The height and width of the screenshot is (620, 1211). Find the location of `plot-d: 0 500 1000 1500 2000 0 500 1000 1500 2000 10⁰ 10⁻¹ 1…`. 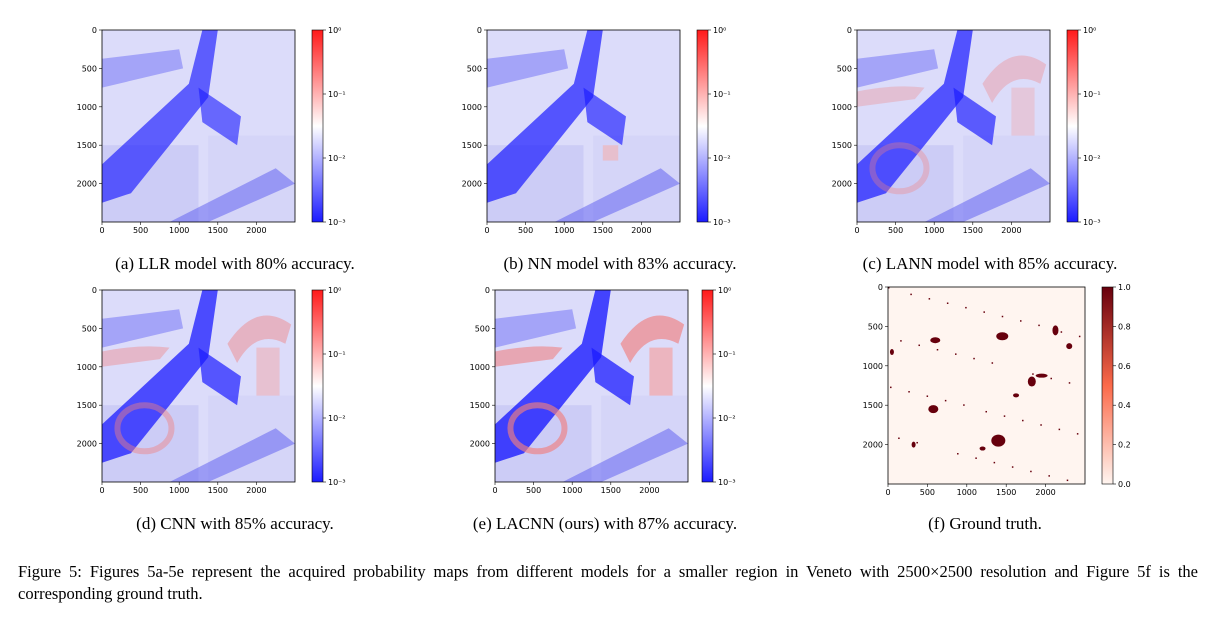

plot-d: 0 500 1000 1500 2000 0 500 1000 1500 2000 10⁰ 10⁻¹ 1… is located at coordinates (211, 390).